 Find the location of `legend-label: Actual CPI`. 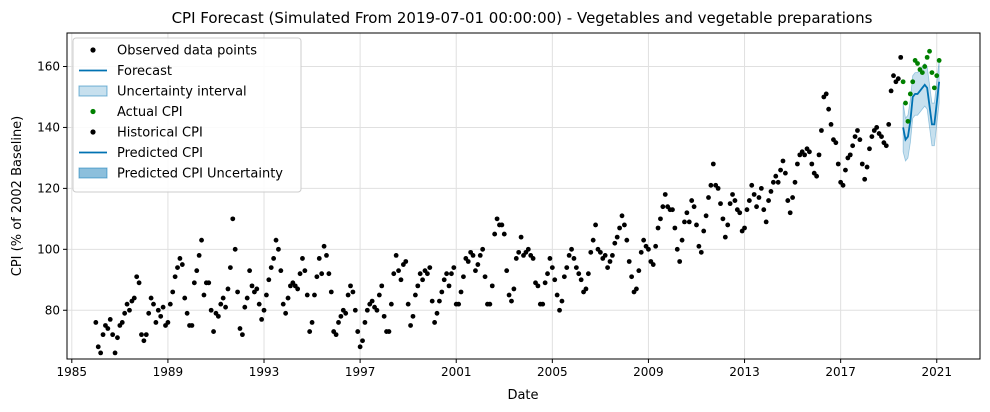

legend-label: Actual CPI is located at coordinates (150, 112).